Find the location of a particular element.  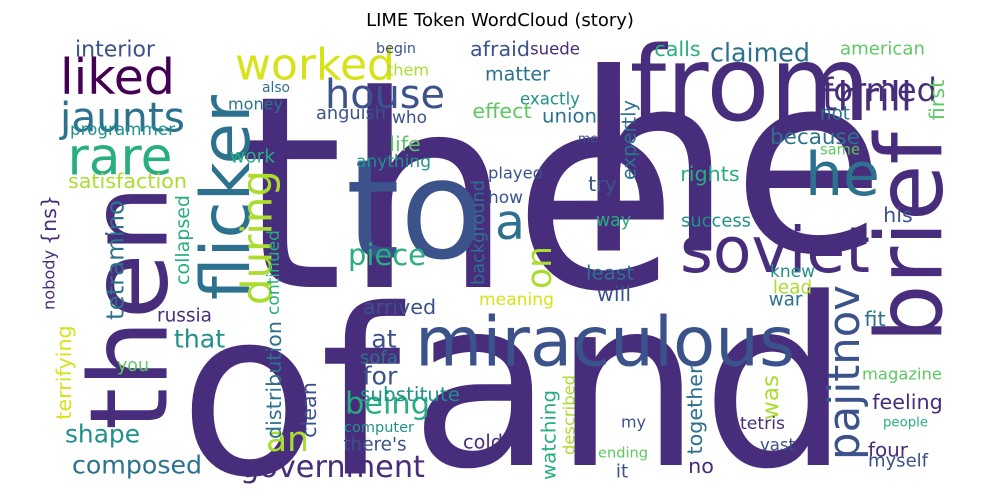

word-liked: liked is located at coordinates (117, 77).